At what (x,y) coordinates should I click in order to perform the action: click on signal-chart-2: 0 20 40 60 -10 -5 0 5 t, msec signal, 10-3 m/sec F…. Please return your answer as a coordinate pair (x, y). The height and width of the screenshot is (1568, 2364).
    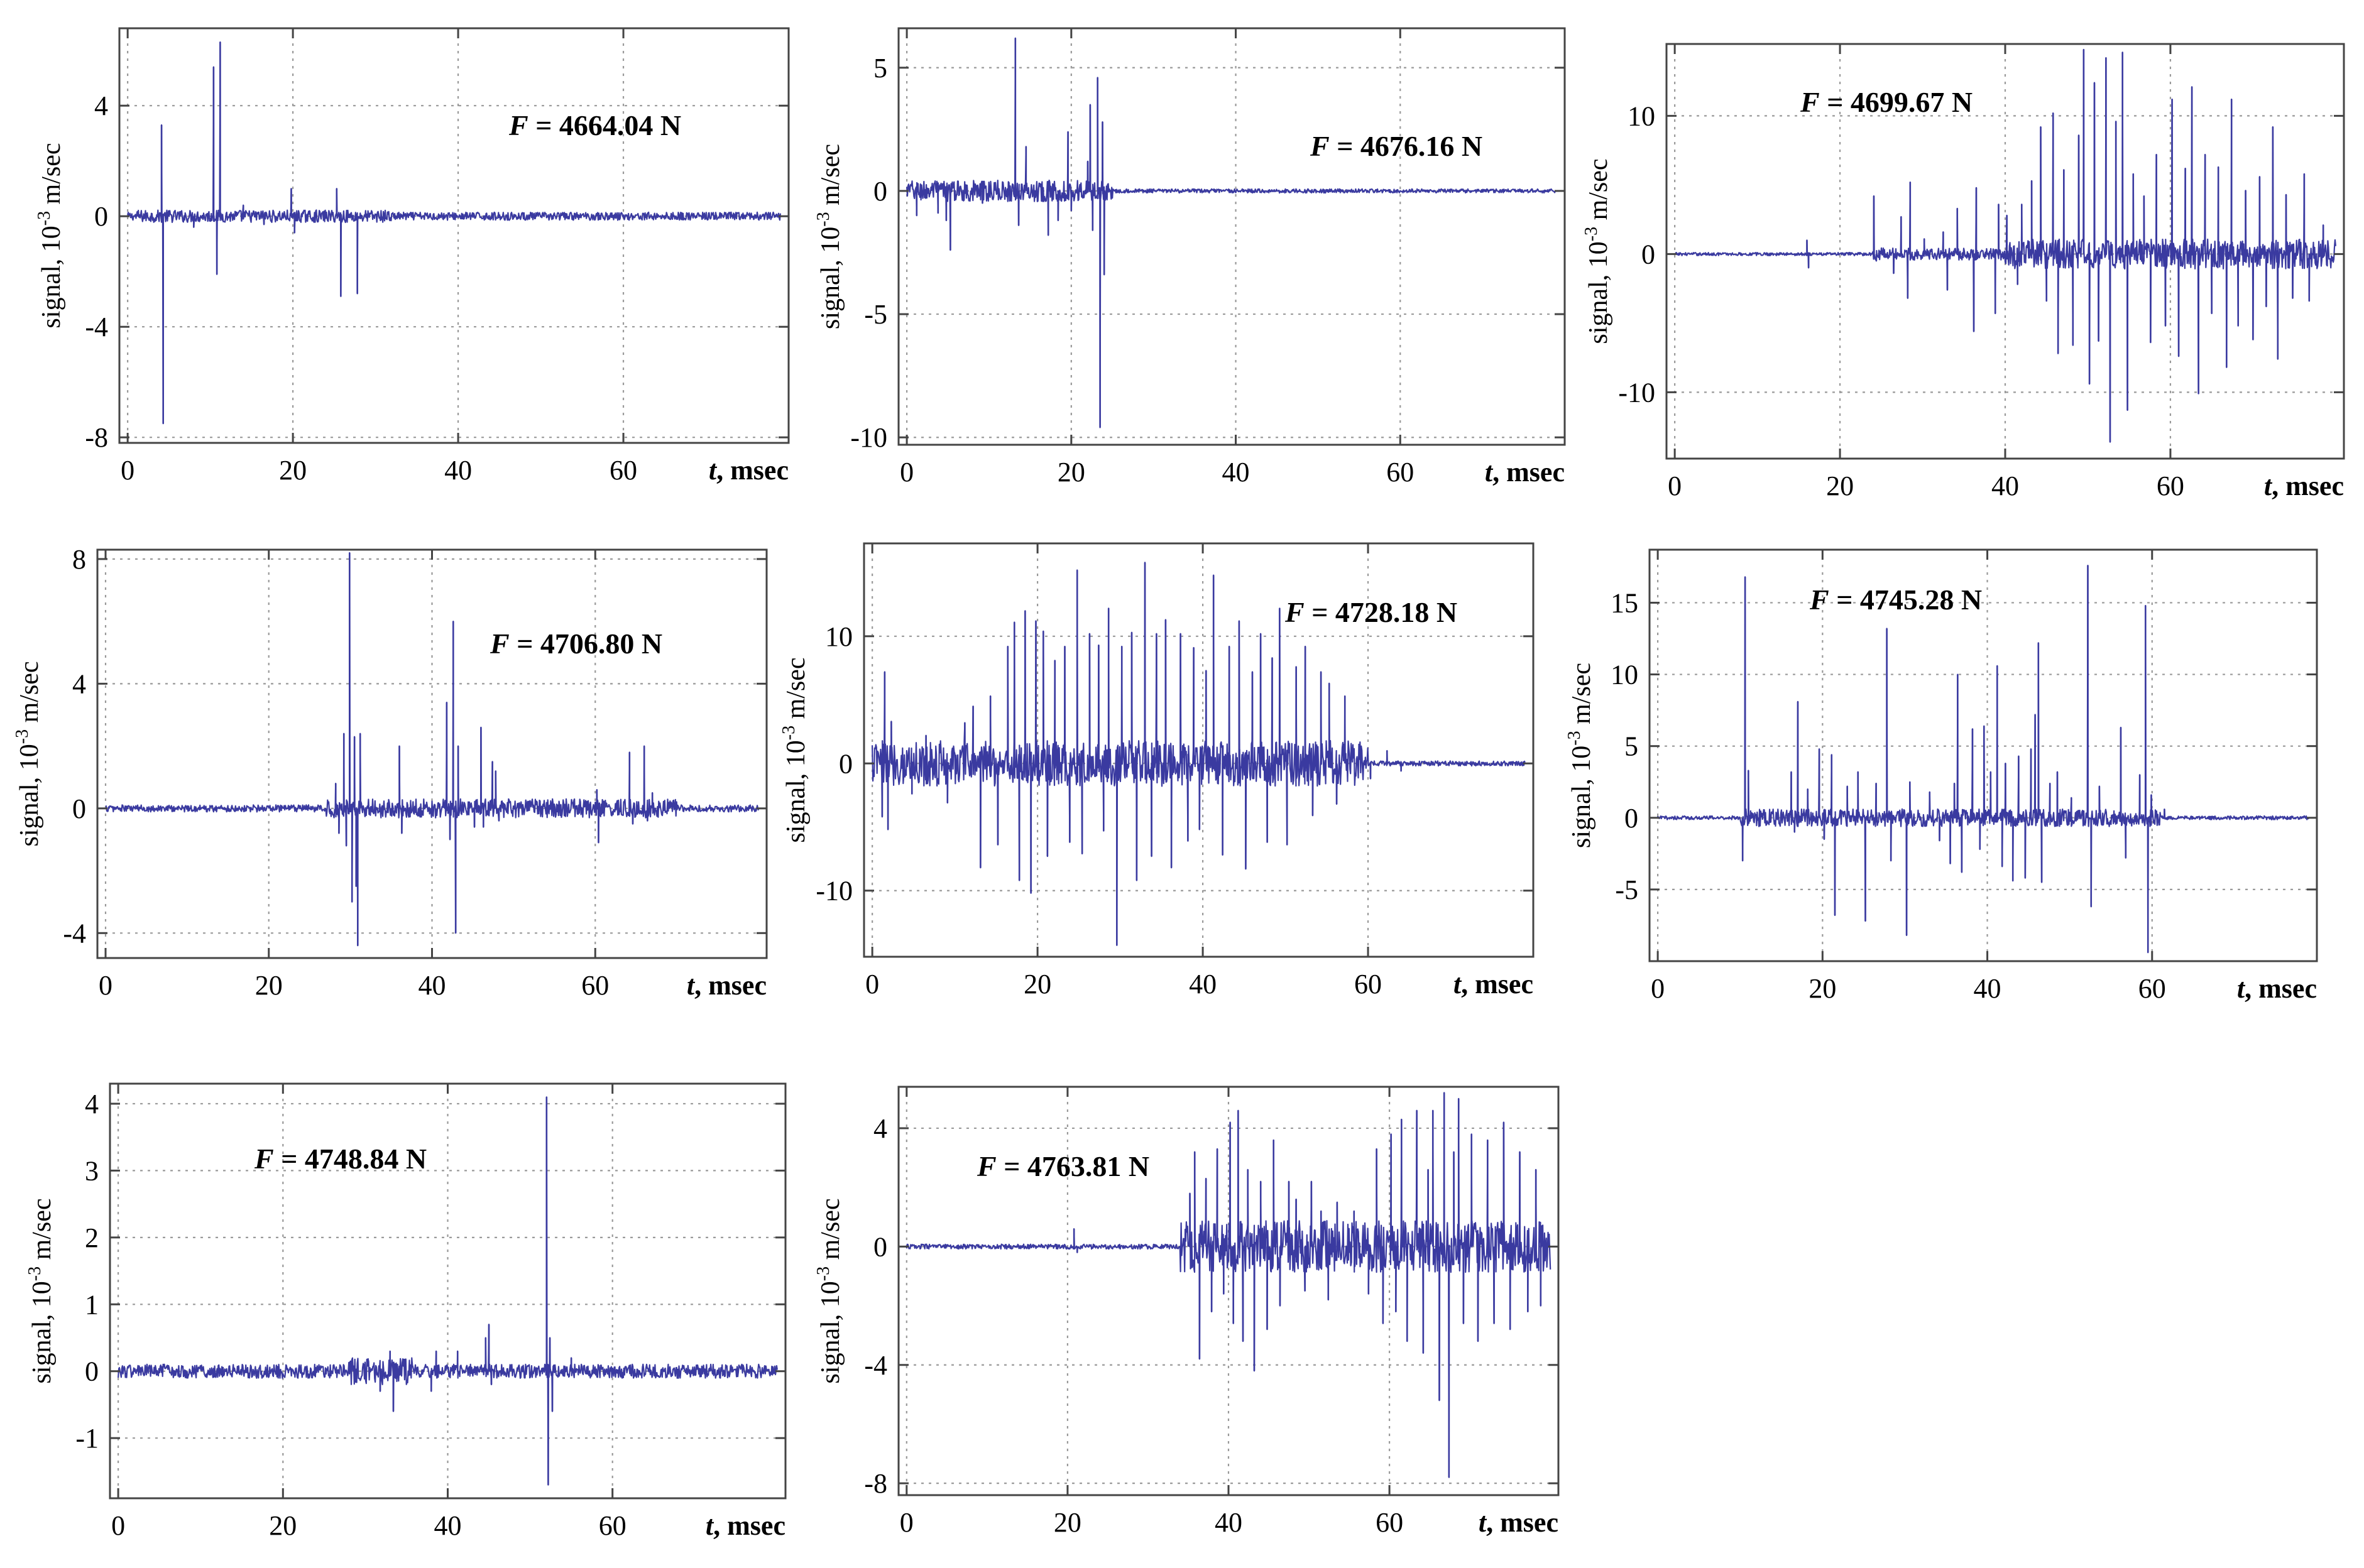
    Looking at the image, I should click on (1190, 257).